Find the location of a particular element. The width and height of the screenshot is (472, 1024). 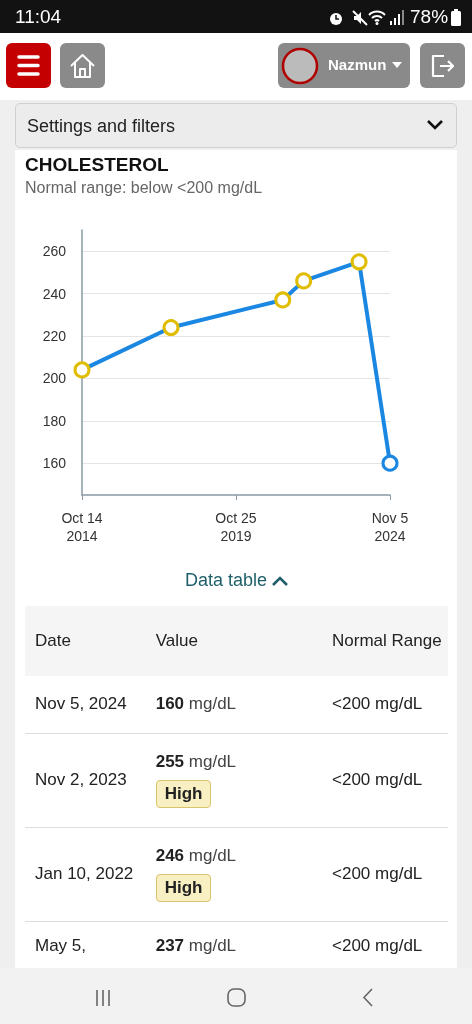

y-tick-label: 200 is located at coordinates (54, 378).